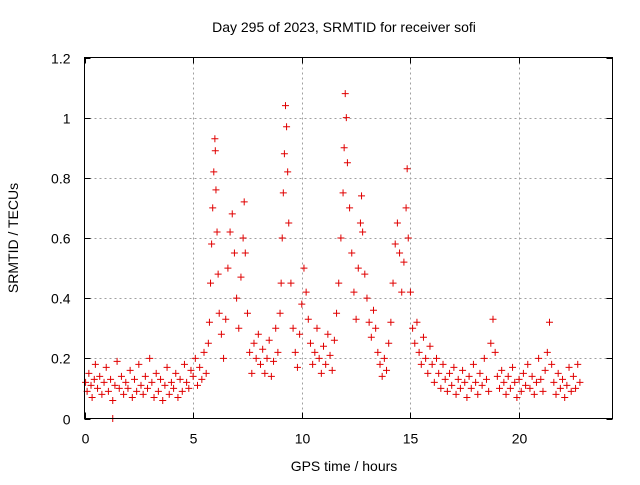 Image resolution: width=640 pixels, height=485 pixels. I want to click on x-tick-label: 0, so click(86, 439).